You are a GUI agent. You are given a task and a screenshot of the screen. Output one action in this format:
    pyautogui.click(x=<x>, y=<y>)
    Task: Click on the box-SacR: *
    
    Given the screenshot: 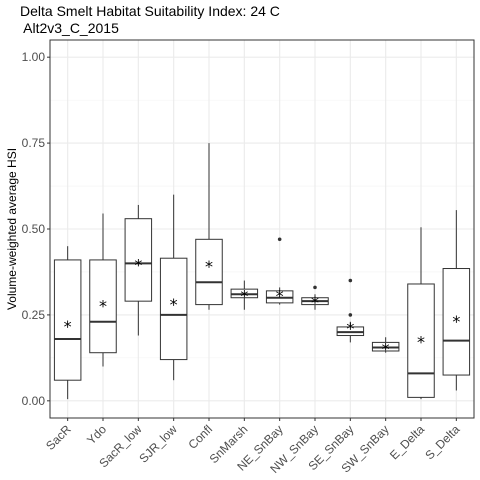 What is the action you would take?
    pyautogui.click(x=67, y=323)
    